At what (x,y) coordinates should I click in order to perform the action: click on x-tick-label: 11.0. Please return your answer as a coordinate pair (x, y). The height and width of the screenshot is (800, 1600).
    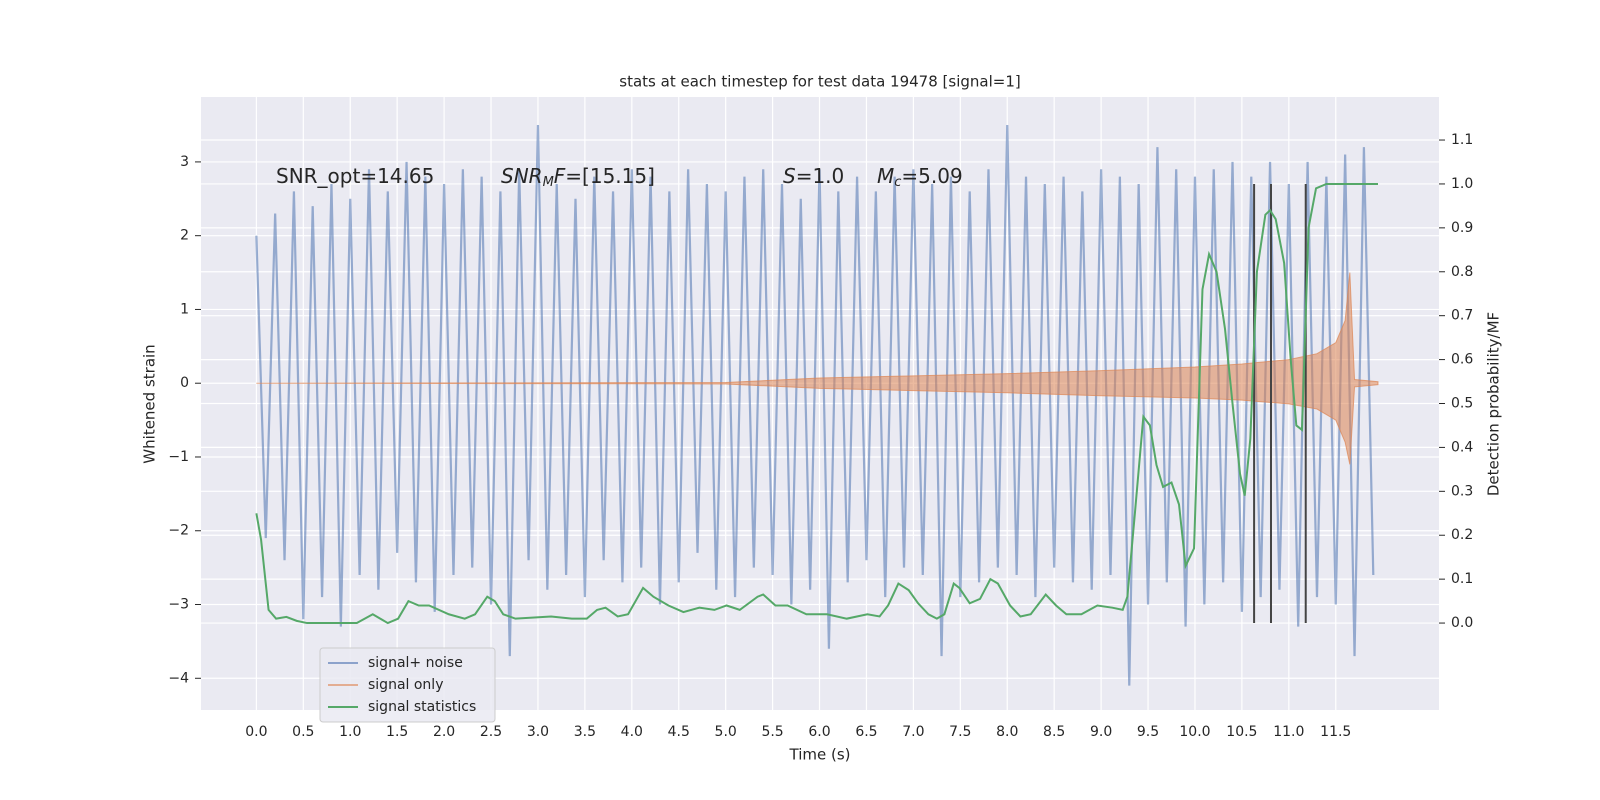
    Looking at the image, I should click on (1288, 732).